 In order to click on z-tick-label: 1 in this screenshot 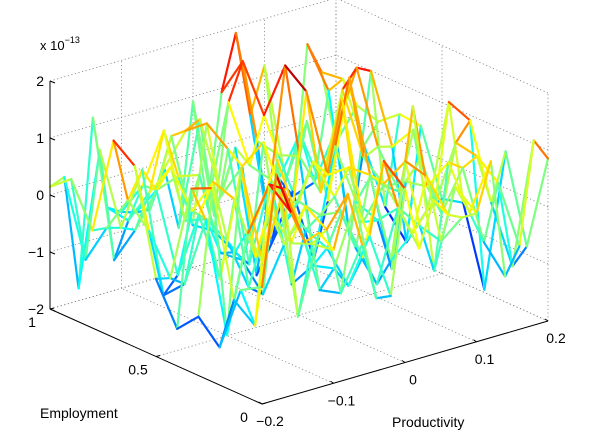, I will do `click(40, 138)`.